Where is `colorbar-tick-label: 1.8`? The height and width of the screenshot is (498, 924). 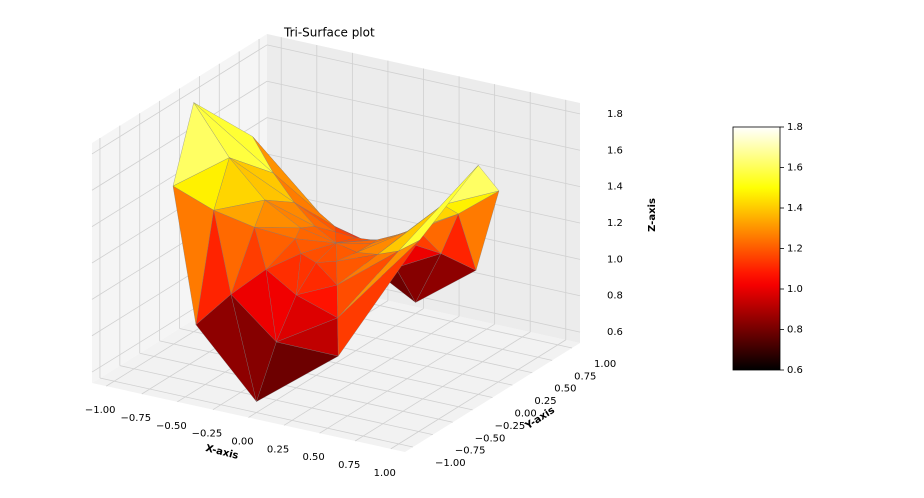
colorbar-tick-label: 1.8 is located at coordinates (795, 127).